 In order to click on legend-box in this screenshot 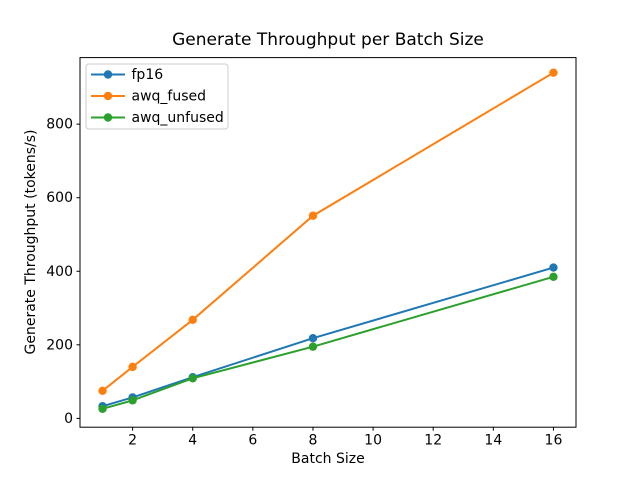, I will do `click(157, 96)`.